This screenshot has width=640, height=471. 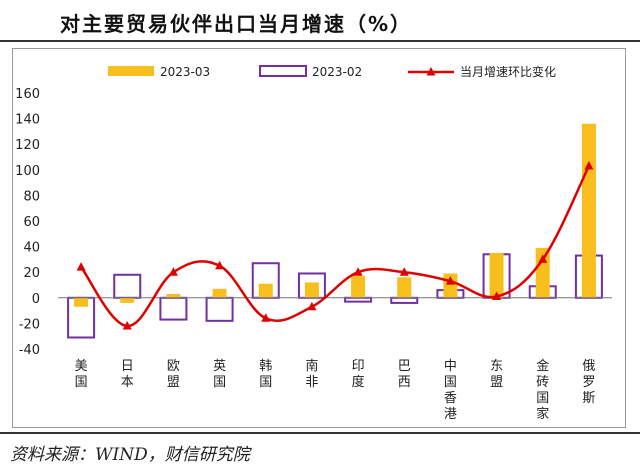 What do you see at coordinates (29, 350) in the screenshot?
I see `y-tick-label: -40` at bounding box center [29, 350].